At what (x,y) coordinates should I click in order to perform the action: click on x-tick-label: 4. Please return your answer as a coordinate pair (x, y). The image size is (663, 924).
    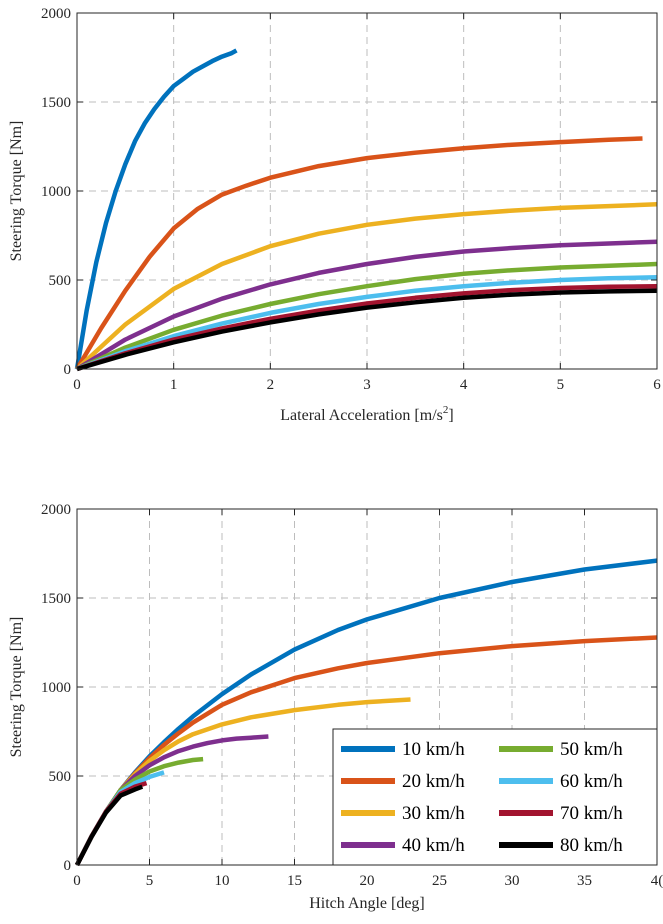
    Looking at the image, I should click on (464, 385).